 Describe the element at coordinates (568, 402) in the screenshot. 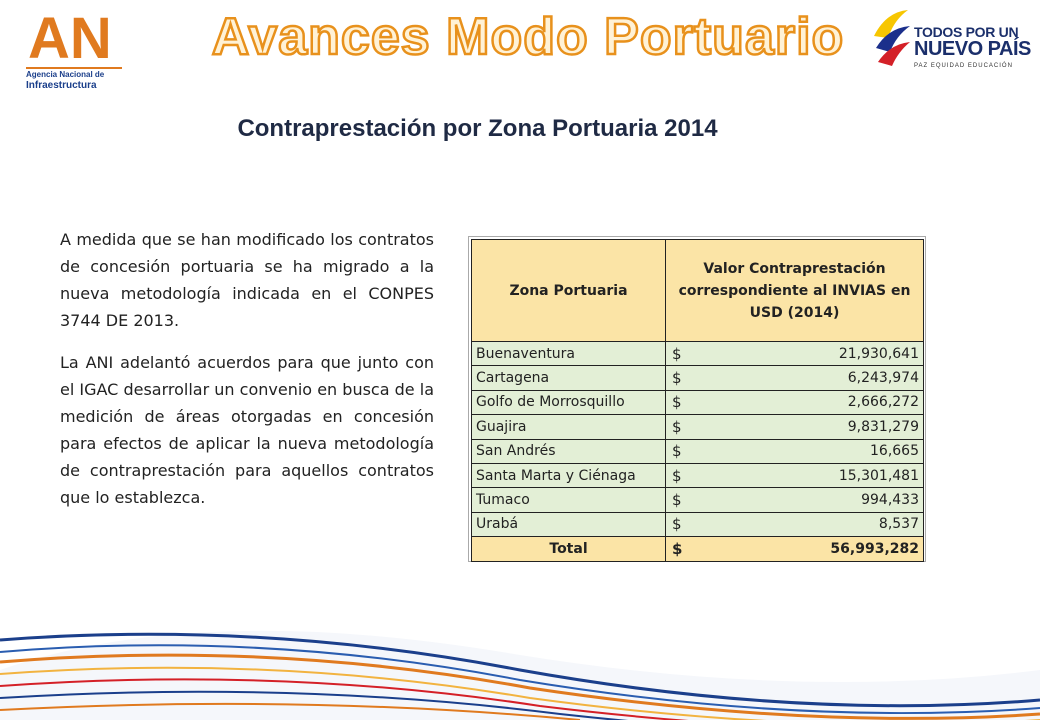

I see `zone-name: Golfo de Morrosquillo` at that location.